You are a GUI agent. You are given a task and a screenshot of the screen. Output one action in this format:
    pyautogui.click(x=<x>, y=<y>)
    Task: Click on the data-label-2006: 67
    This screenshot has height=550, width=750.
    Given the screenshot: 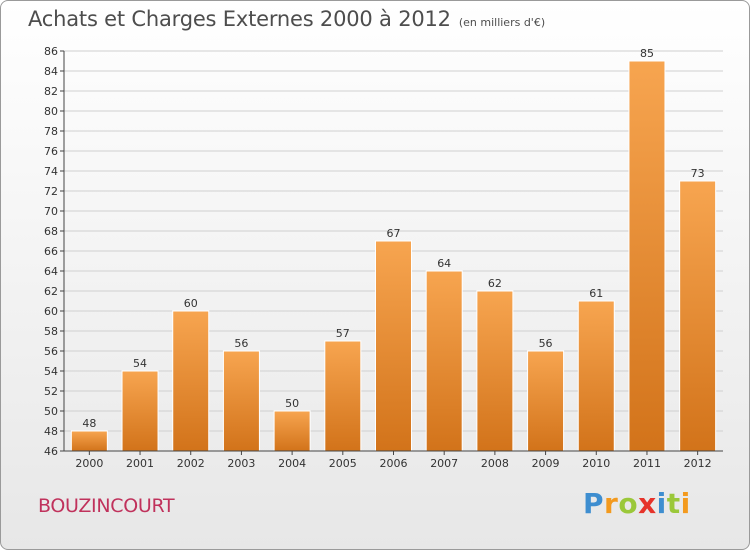 What is the action you would take?
    pyautogui.click(x=394, y=233)
    